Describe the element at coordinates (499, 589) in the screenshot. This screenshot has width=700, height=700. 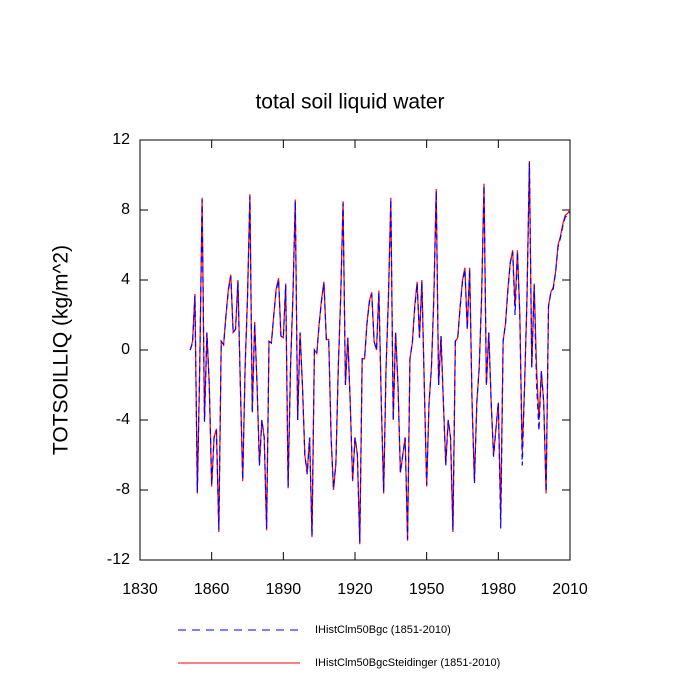
I see `x-tick-label: 1980` at that location.